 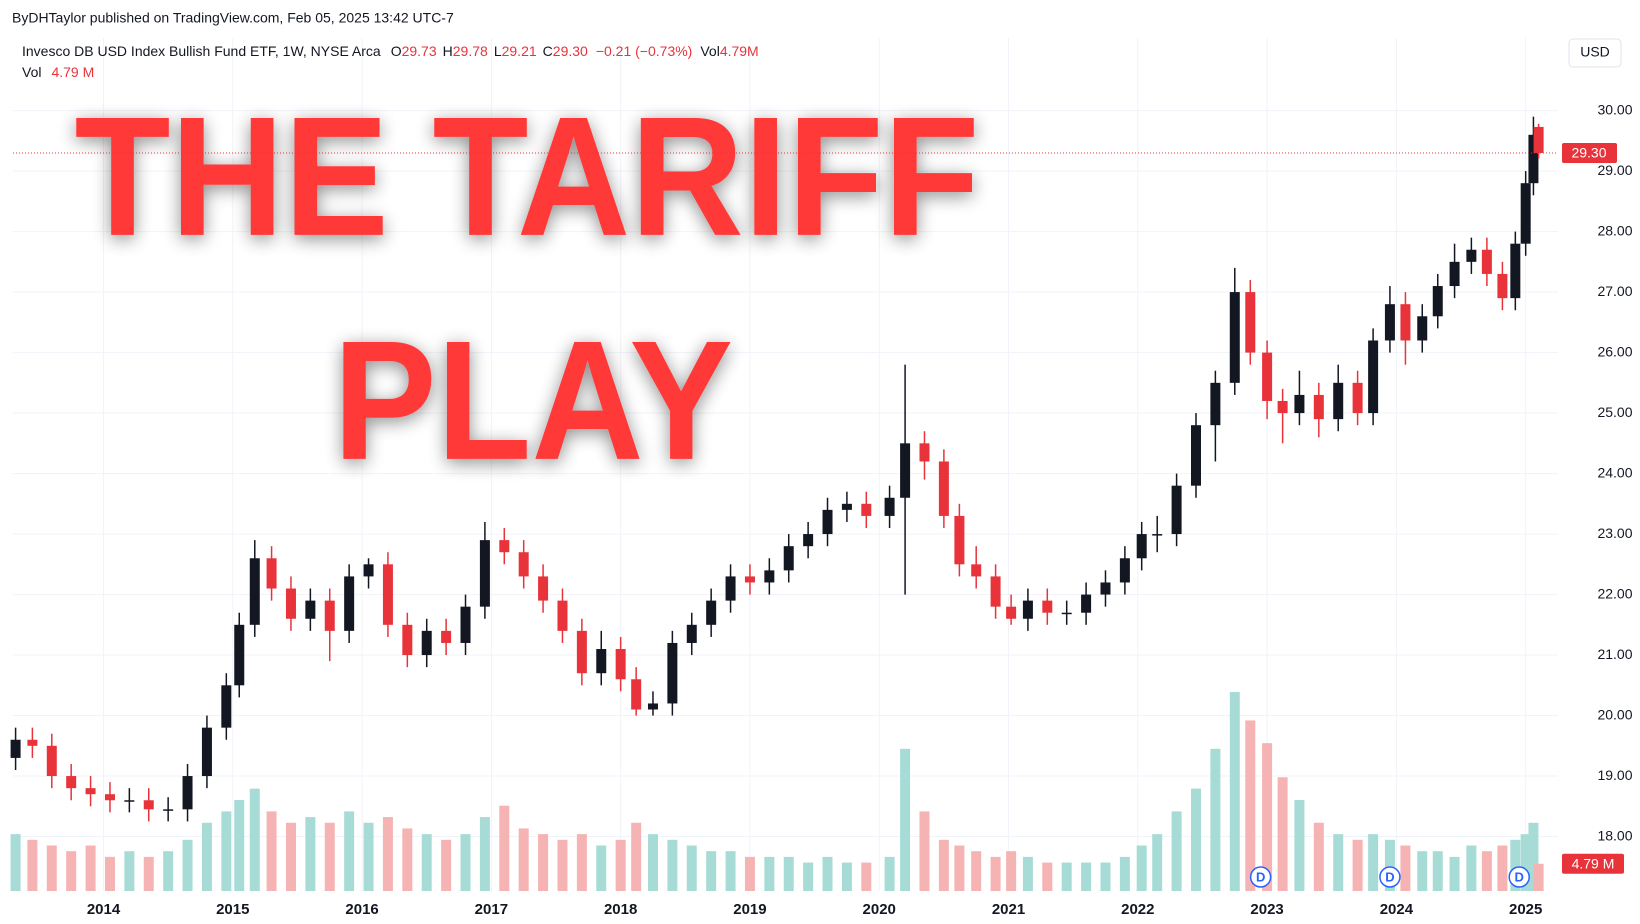 I want to click on last-price-label: 29.30, so click(x=1588, y=153).